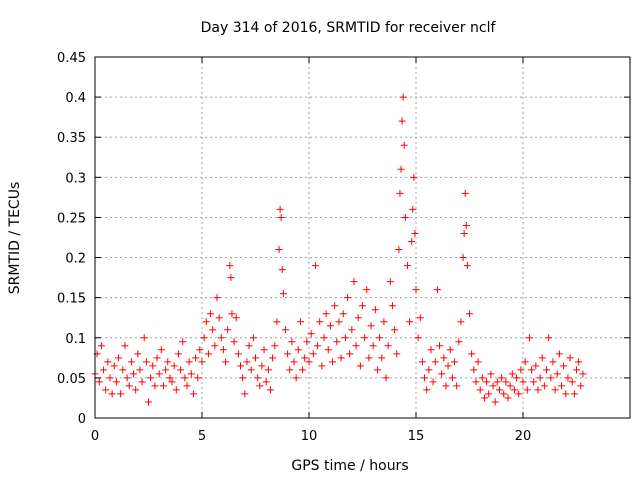  Describe the element at coordinates (75, 178) in the screenshot. I see `y-tick-label: 0.3` at that location.